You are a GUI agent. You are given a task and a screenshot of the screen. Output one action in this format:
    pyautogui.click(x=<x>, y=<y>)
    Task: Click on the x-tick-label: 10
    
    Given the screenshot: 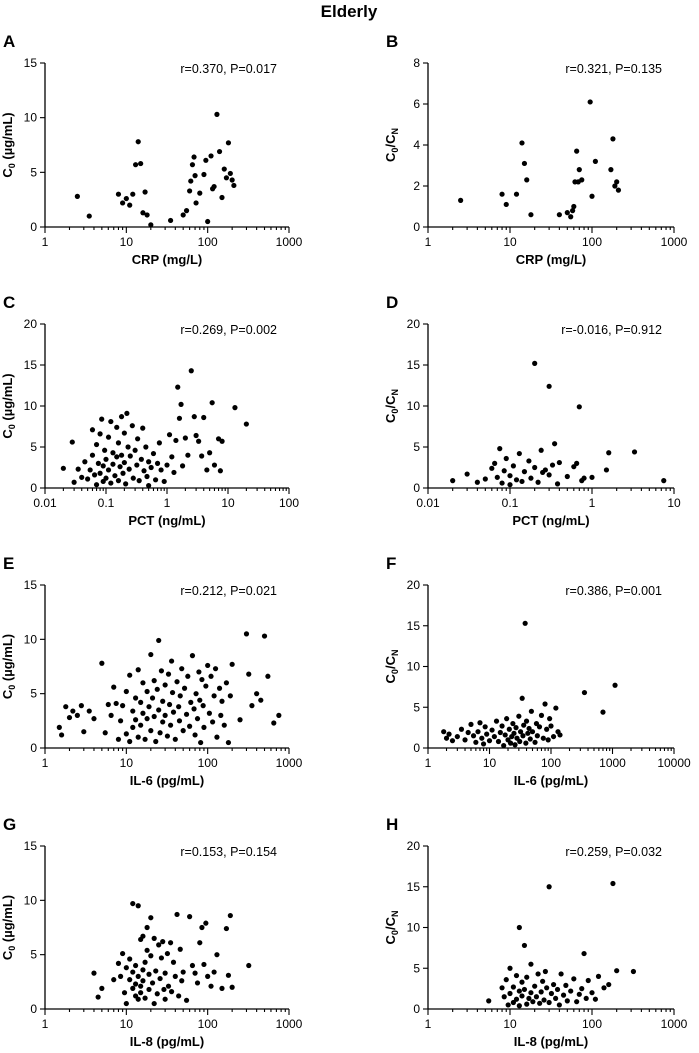 What is the action you would take?
    pyautogui.click(x=510, y=242)
    